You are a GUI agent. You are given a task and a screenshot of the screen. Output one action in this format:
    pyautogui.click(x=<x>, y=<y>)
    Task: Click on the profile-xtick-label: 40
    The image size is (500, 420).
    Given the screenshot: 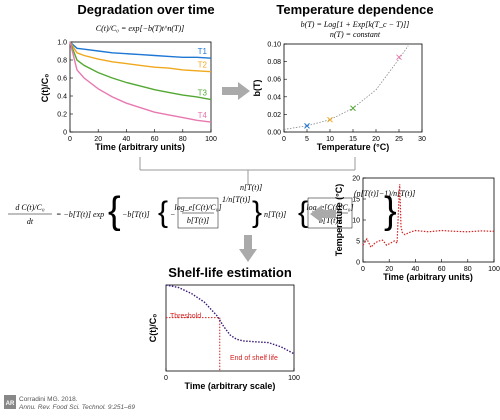 What is the action you would take?
    pyautogui.click(x=416, y=269)
    